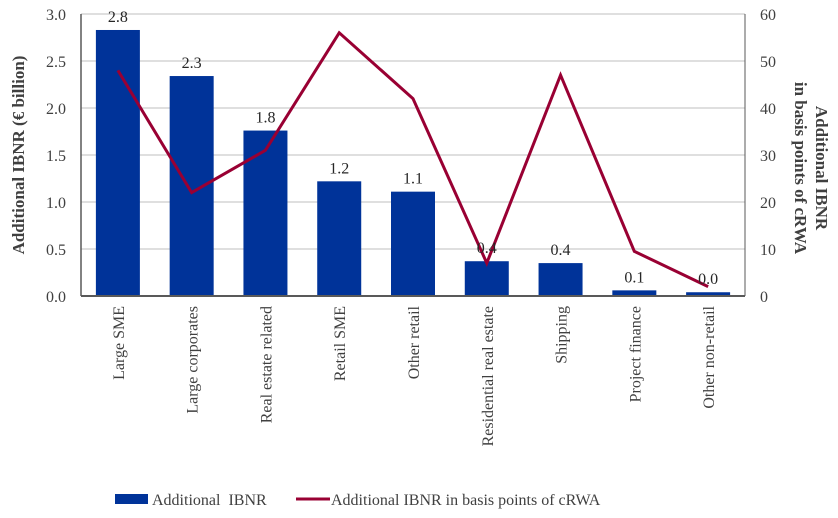 This screenshot has height=518, width=838. Describe the element at coordinates (708, 279) in the screenshot. I see `data-label: 0.0` at that location.